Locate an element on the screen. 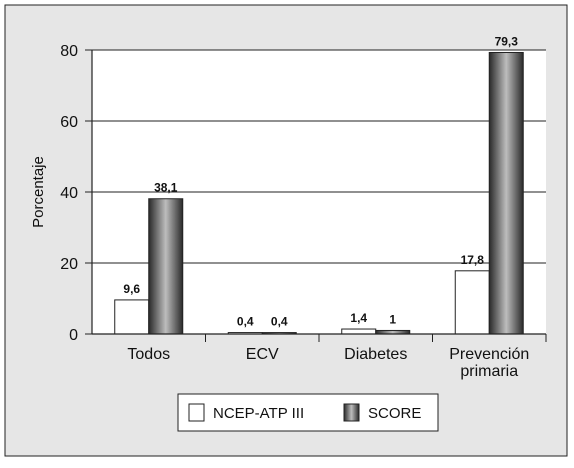  y-tick-label: 80 is located at coordinates (69, 51).